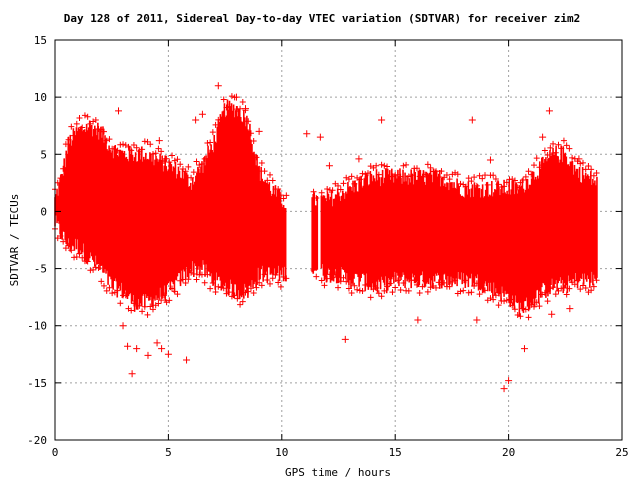 This screenshot has width=640, height=480. Describe the element at coordinates (40, 269) in the screenshot. I see `y-tick-label: -5` at that location.